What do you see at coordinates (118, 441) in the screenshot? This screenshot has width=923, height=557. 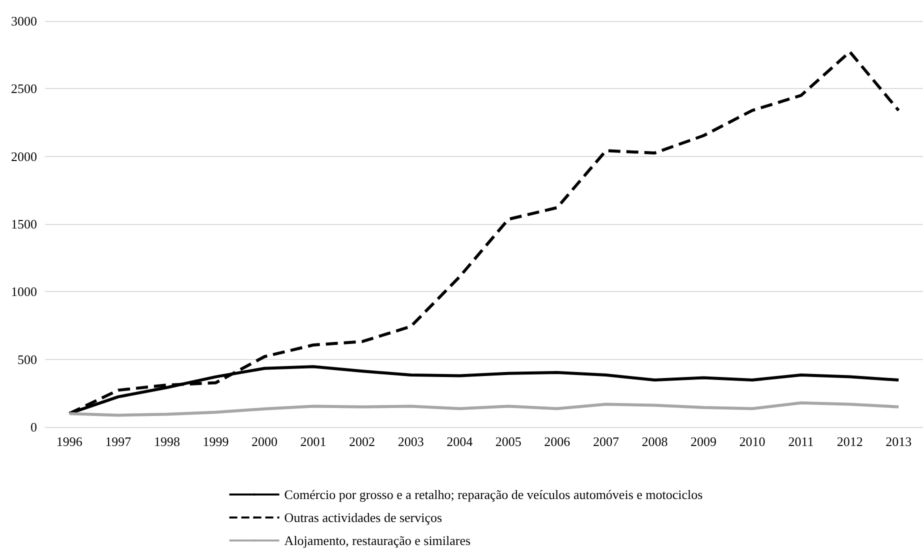 I see `x-tick-label: 1997` at bounding box center [118, 441].